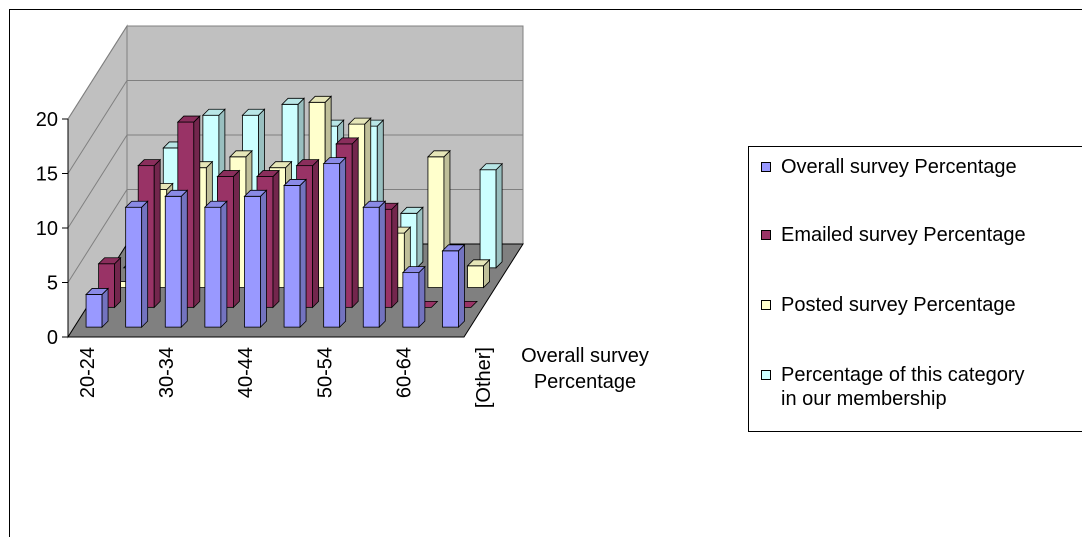 The image size is (1082, 538). I want to click on y-tick-label: 0, so click(52, 338).